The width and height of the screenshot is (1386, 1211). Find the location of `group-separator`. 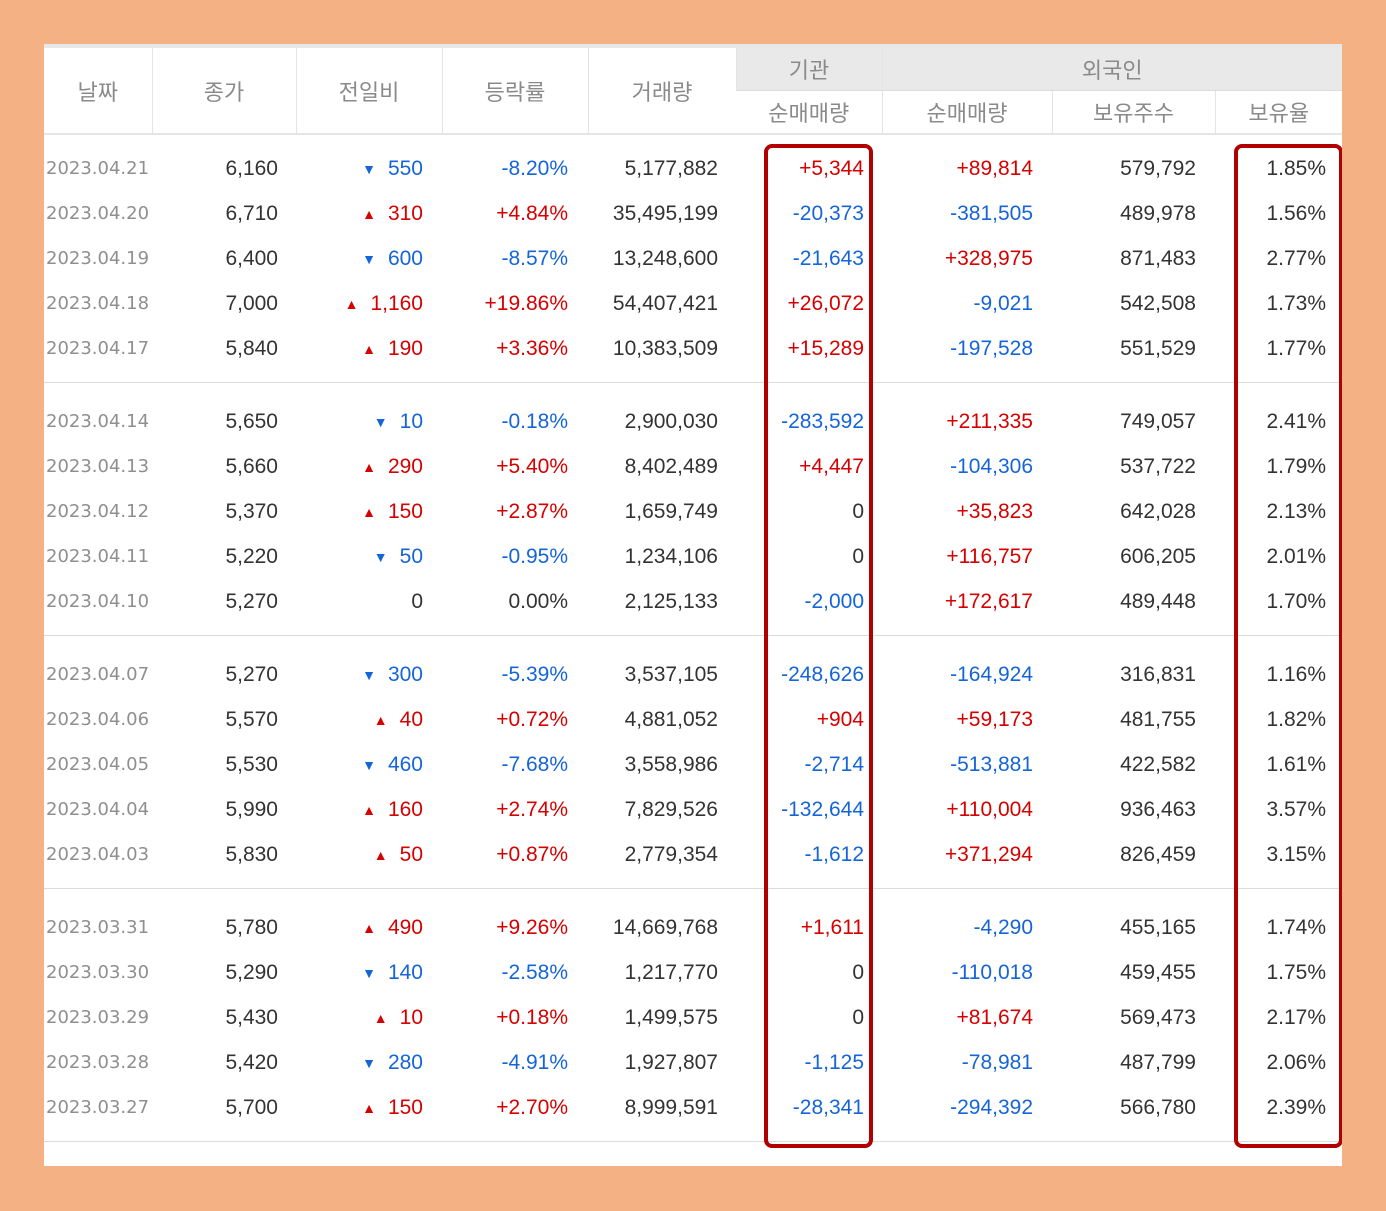

group-separator is located at coordinates (693, 635).